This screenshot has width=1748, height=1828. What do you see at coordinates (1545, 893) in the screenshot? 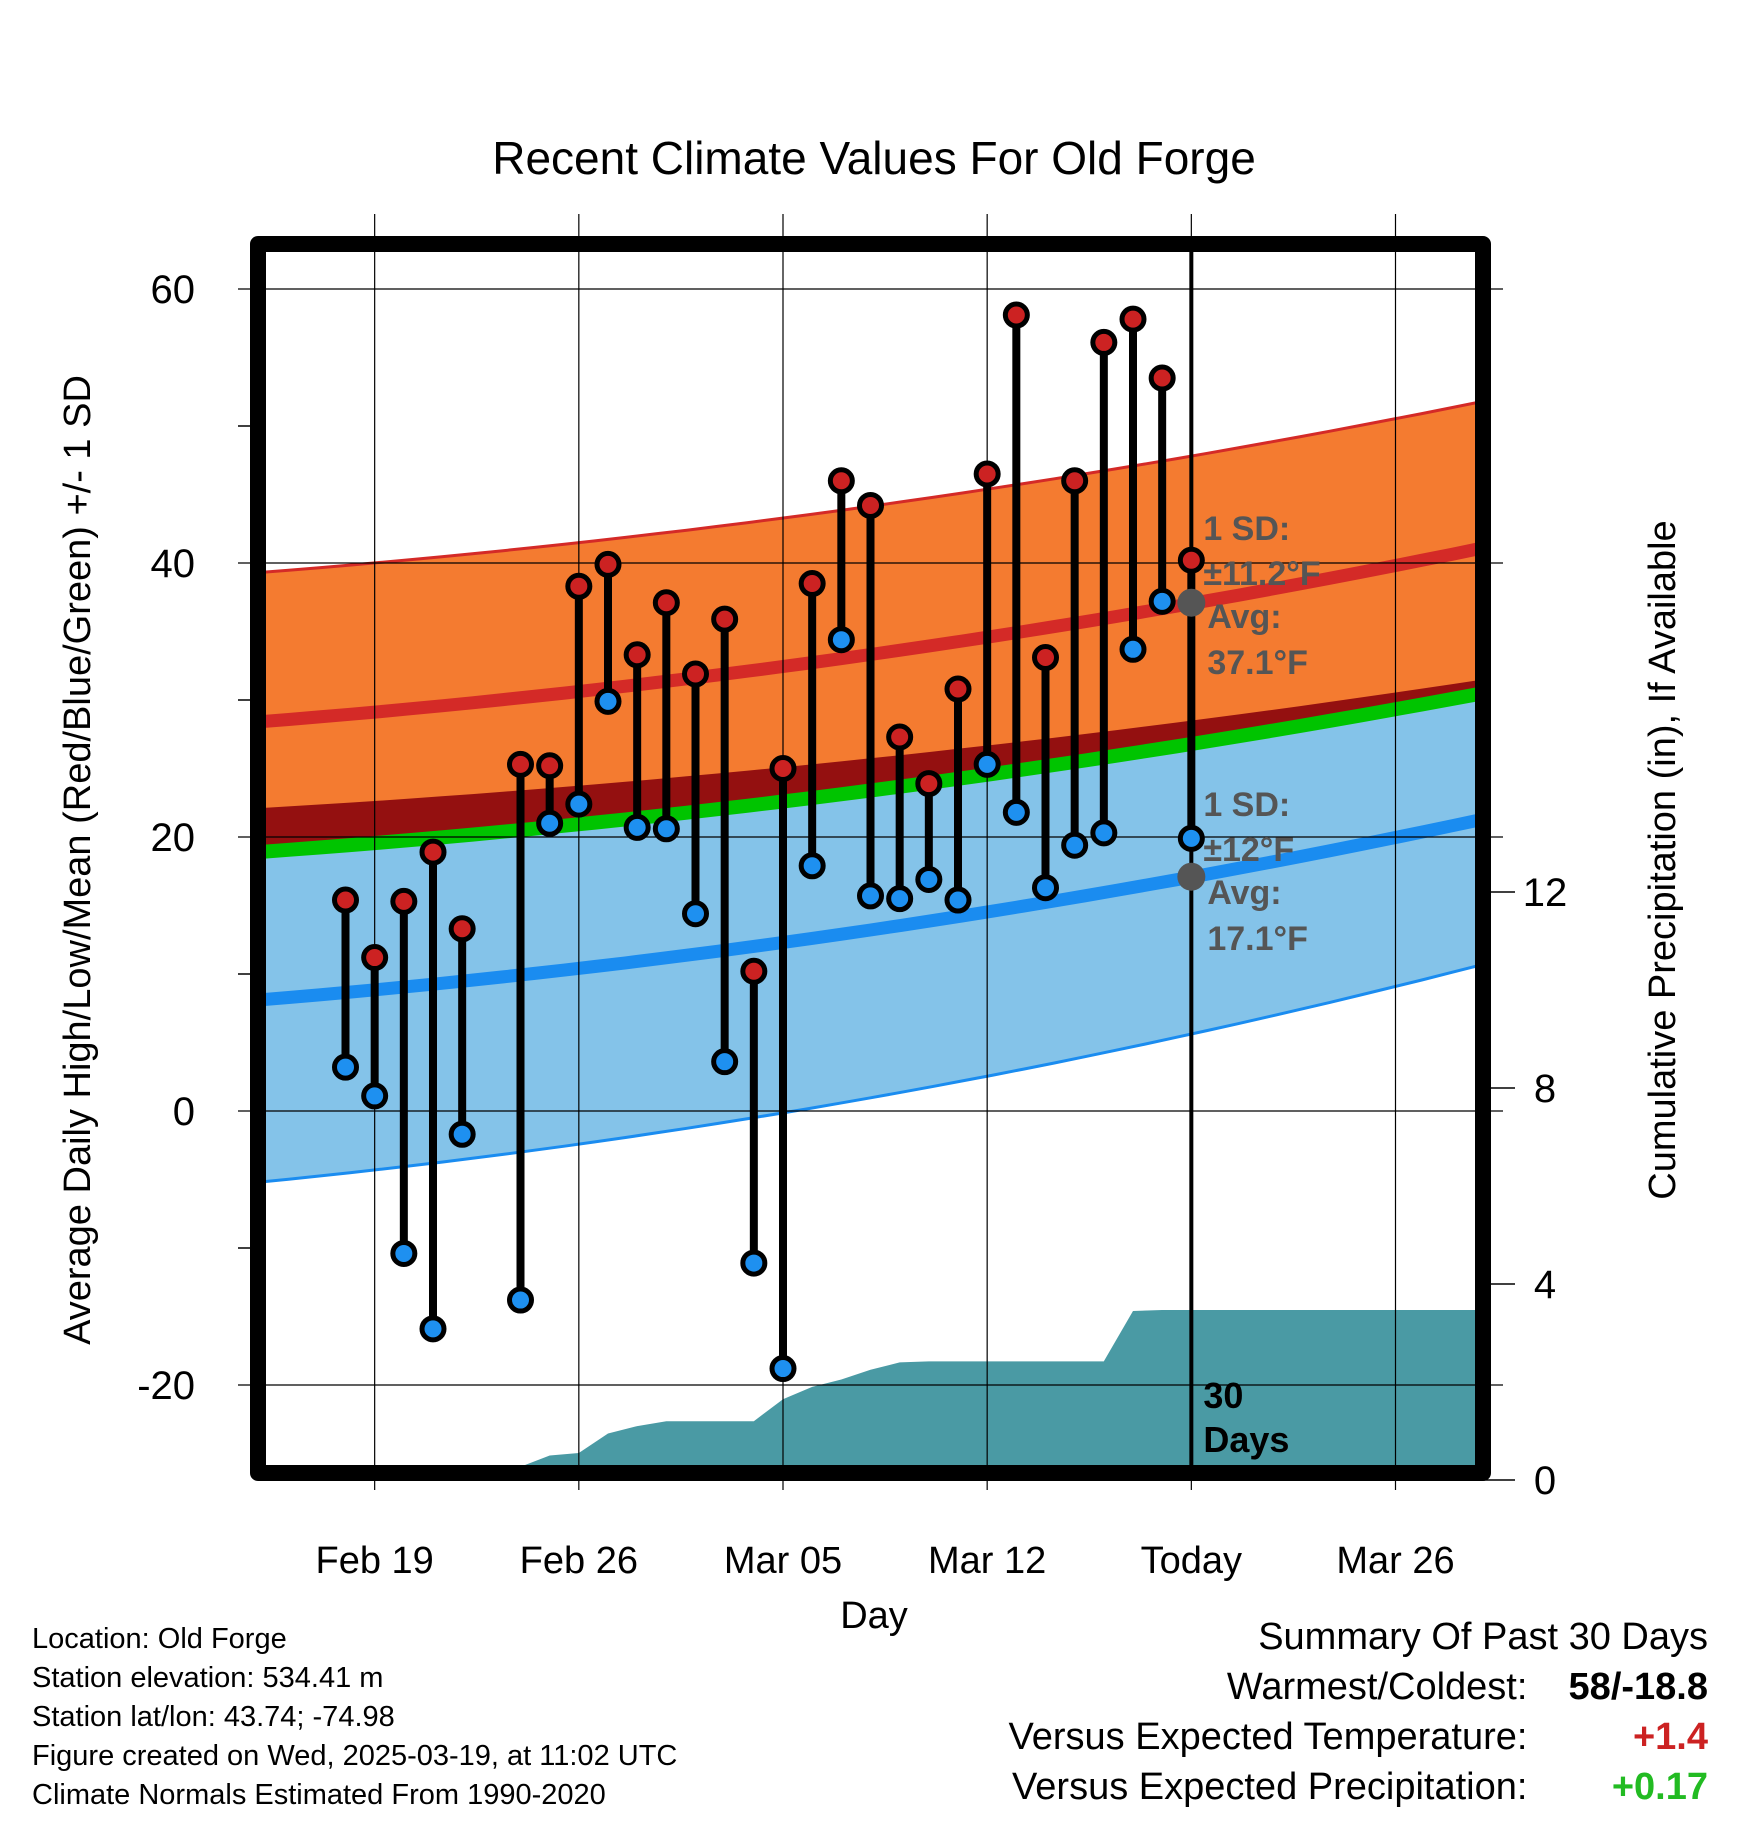
I see `y2-tick-label: 12` at bounding box center [1545, 893].